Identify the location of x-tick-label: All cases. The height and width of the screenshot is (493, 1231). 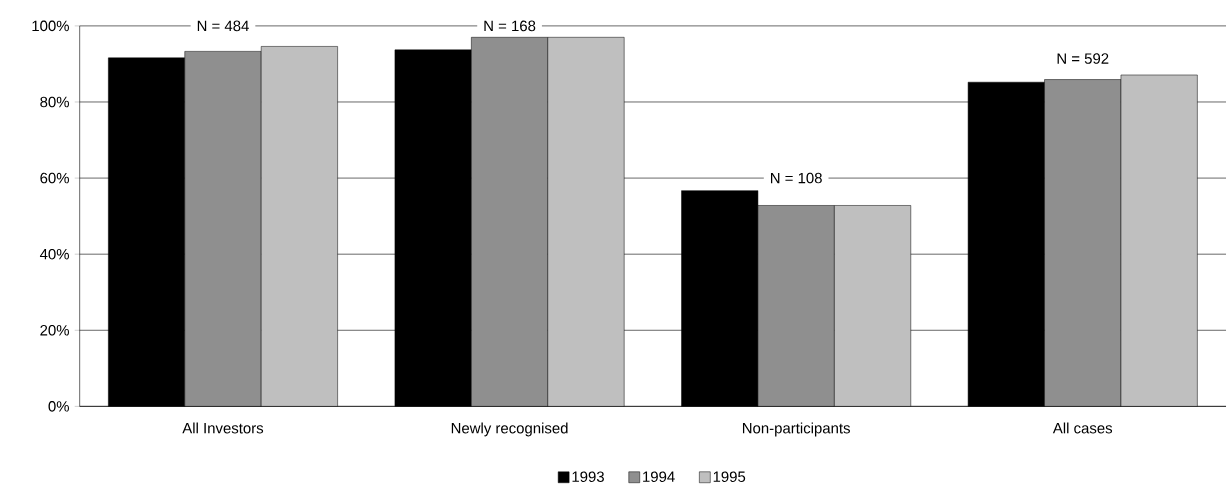
(1082, 428).